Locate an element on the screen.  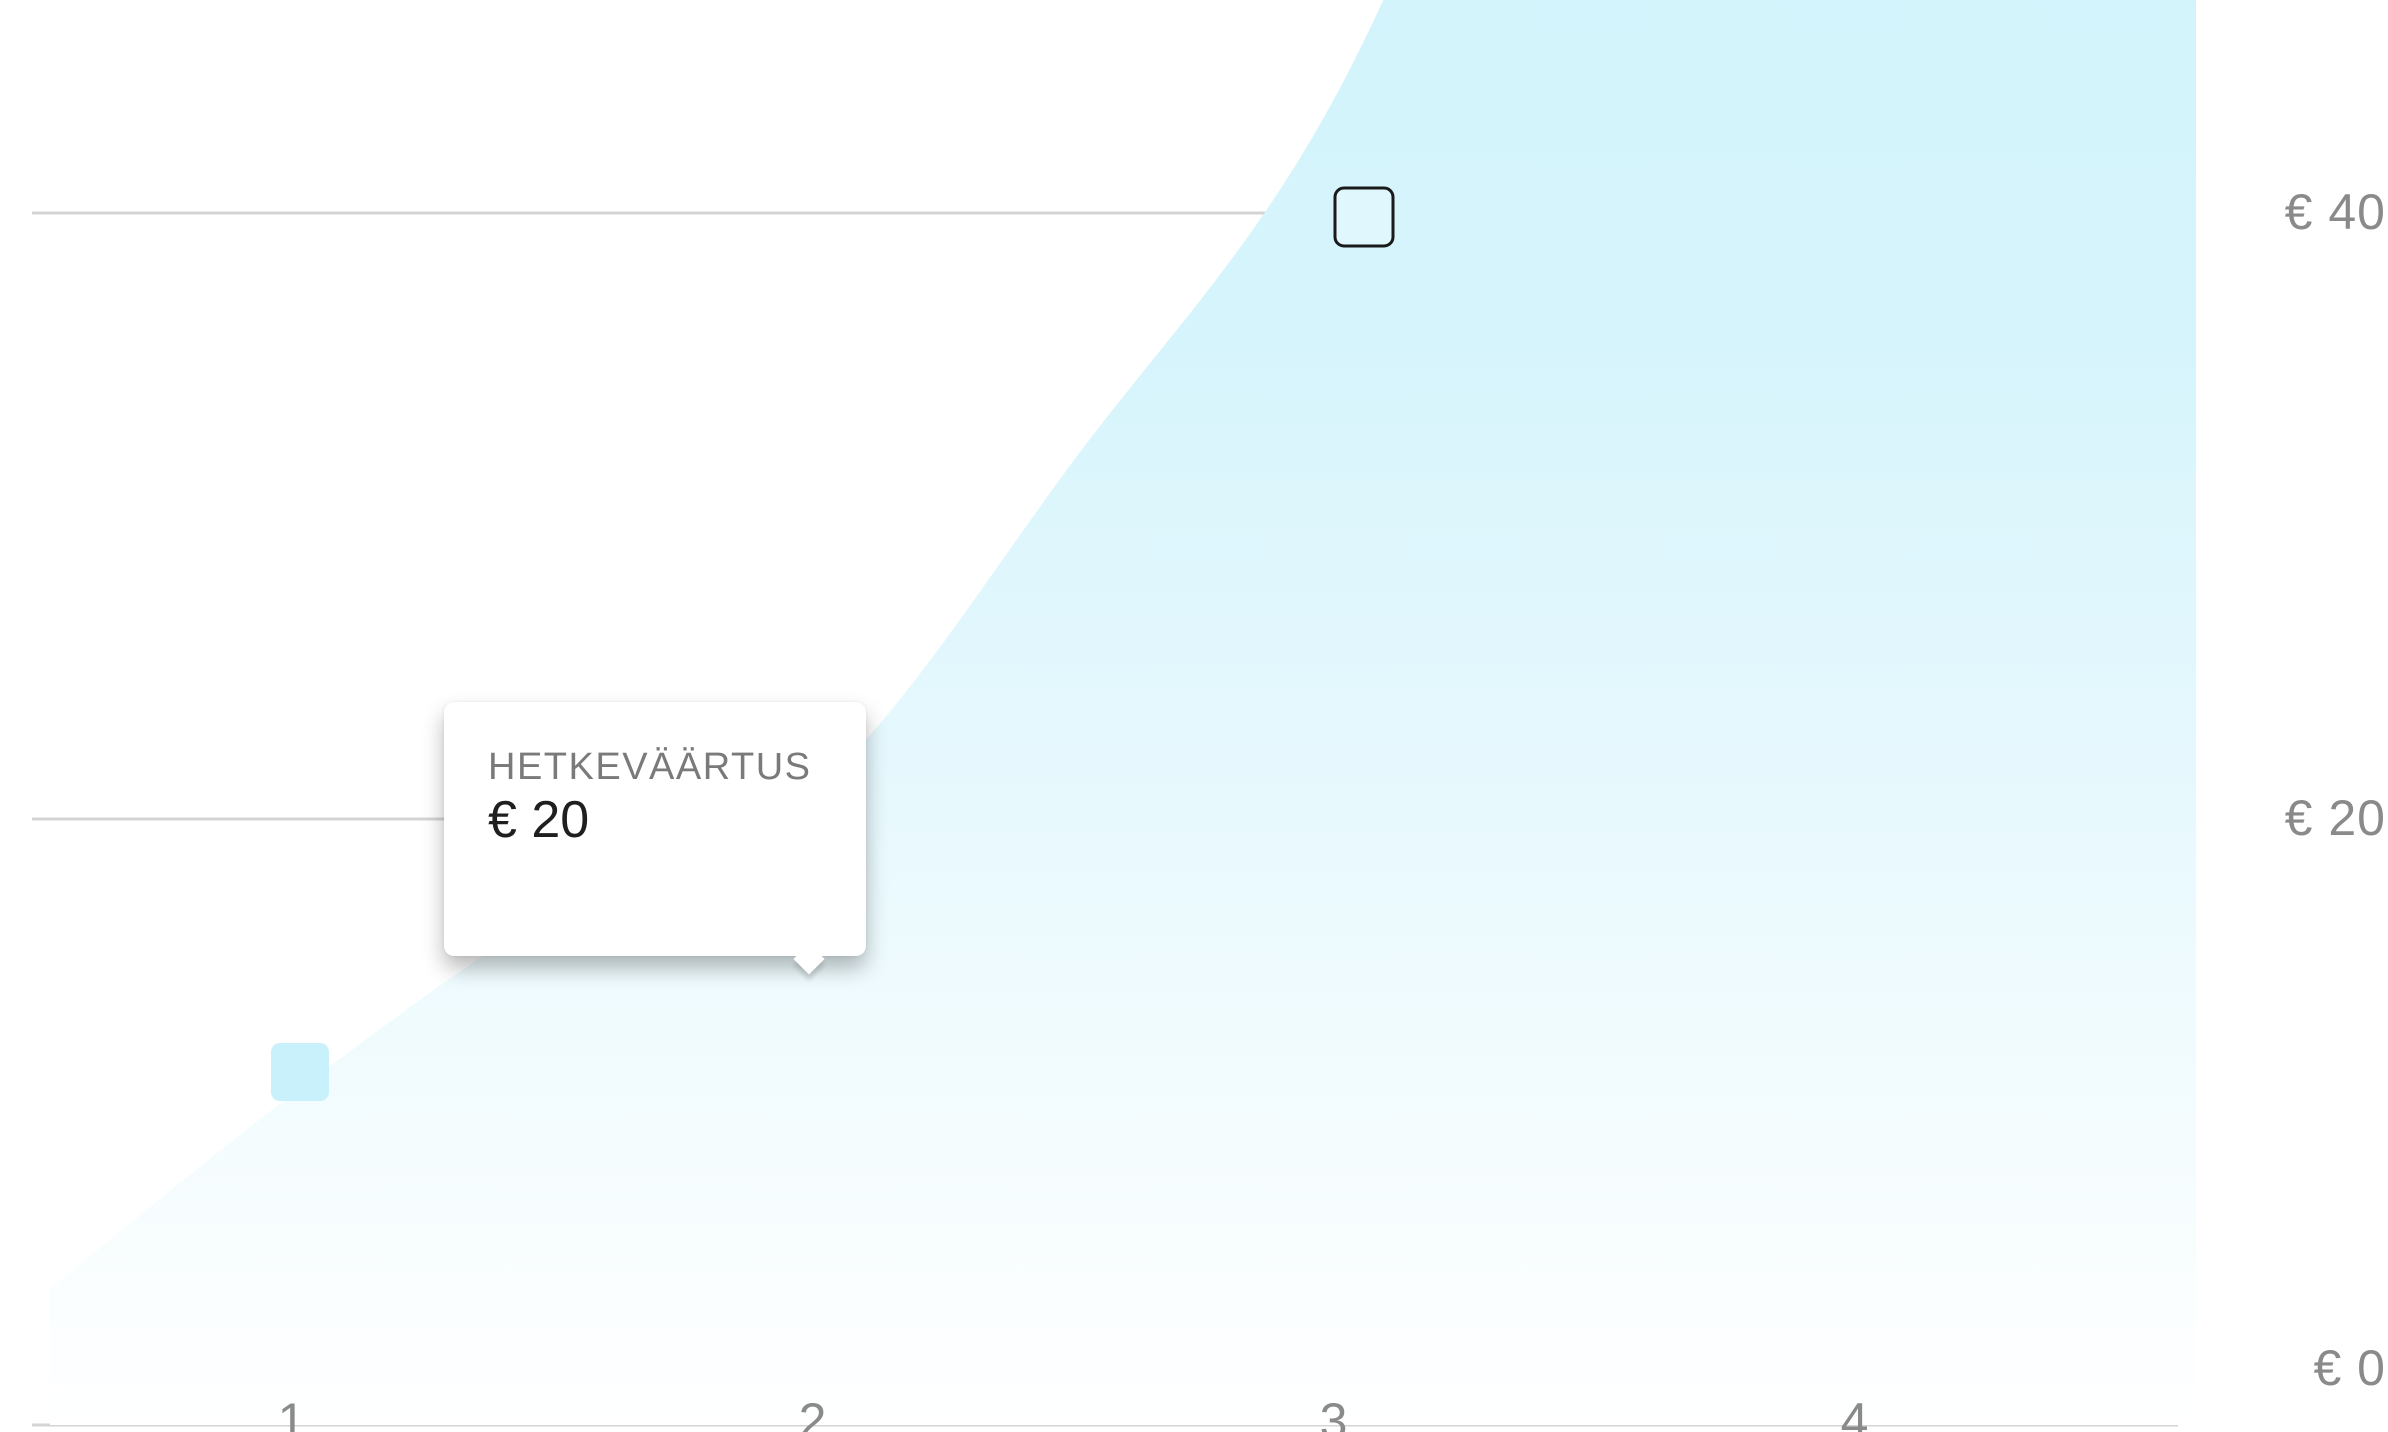
x-tick-label: 1 is located at coordinates (292, 1412).